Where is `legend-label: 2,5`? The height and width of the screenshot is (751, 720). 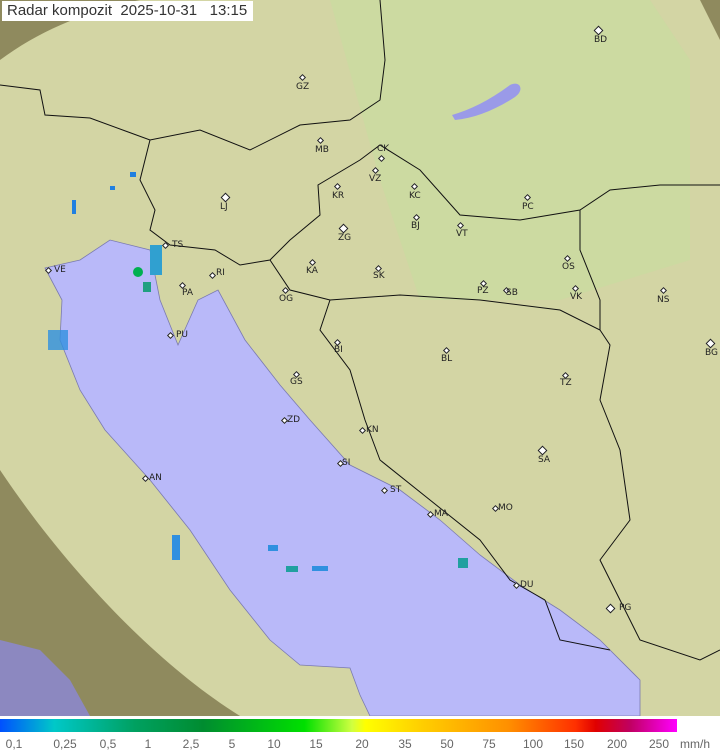 legend-label: 2,5 is located at coordinates (191, 744).